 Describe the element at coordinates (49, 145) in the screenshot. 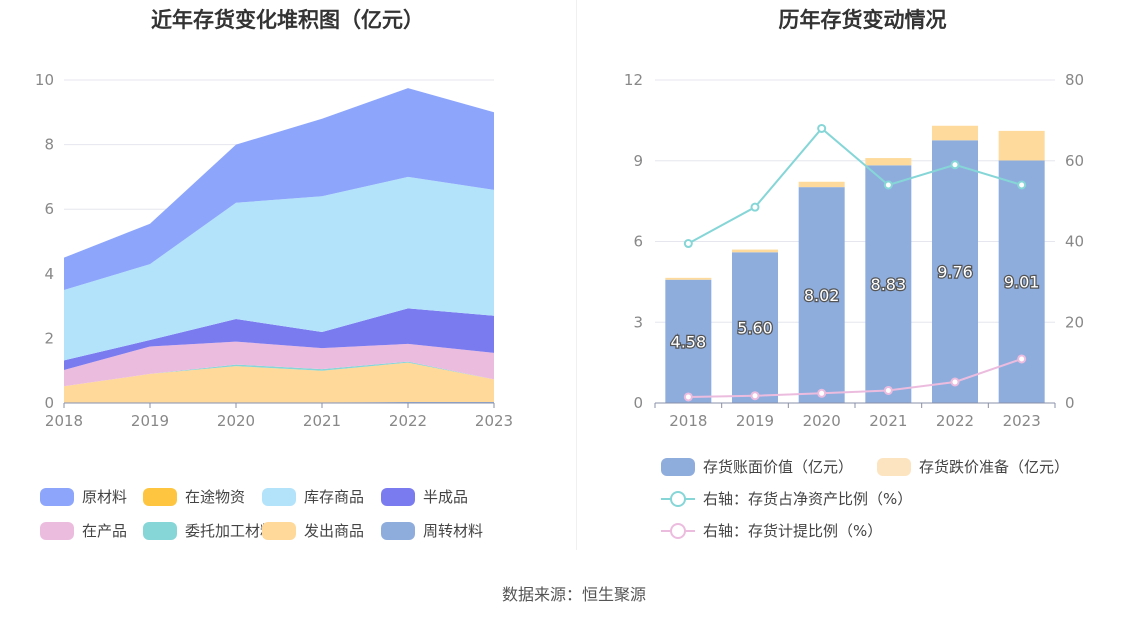

I see `y-tick-label: 8` at that location.